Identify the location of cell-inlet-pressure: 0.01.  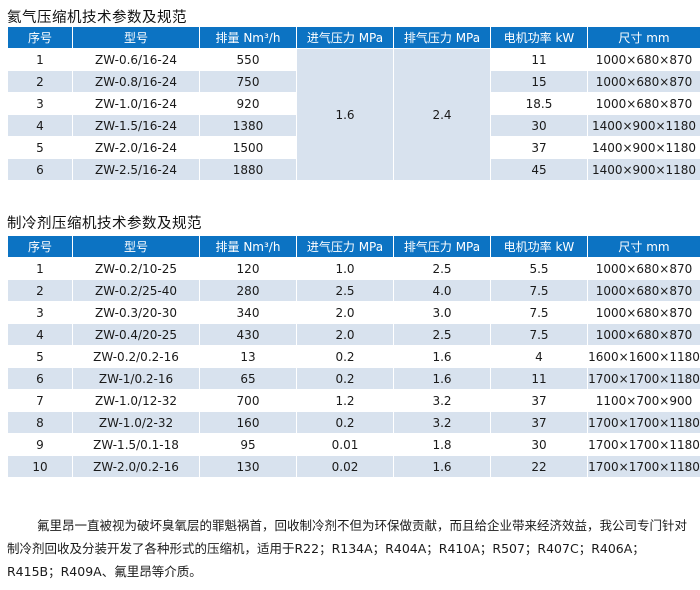
(345, 444).